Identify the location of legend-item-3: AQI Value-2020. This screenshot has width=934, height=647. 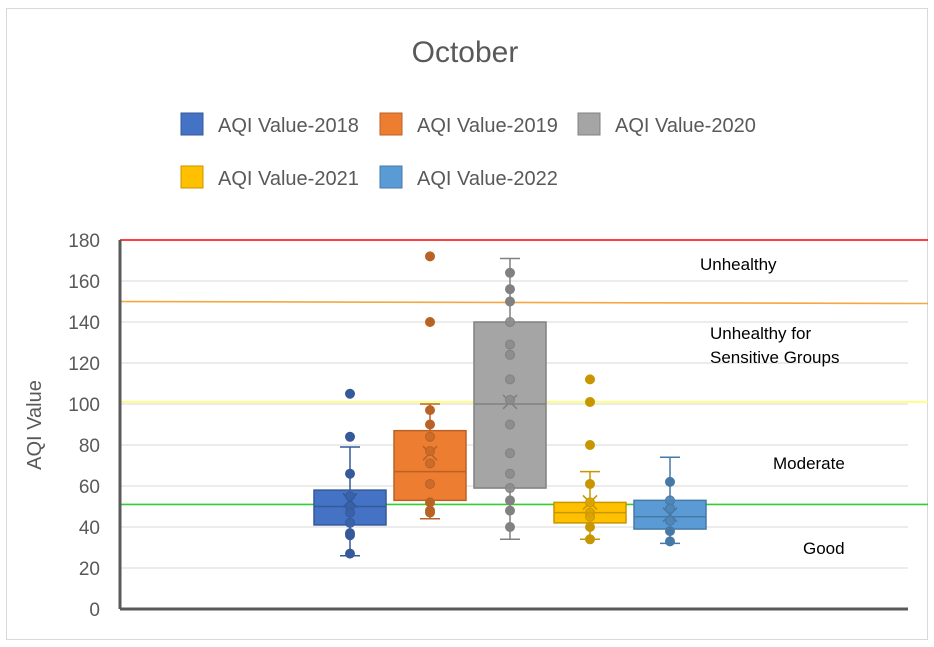
(666, 124).